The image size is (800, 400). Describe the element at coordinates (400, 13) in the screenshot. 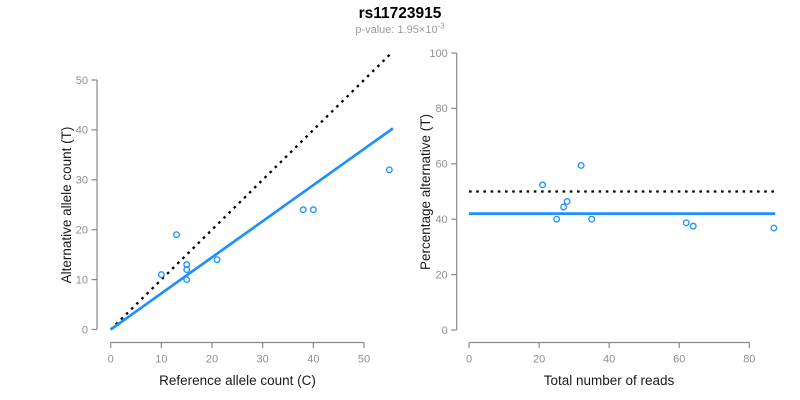

I see `plot-title: rs11723915` at that location.